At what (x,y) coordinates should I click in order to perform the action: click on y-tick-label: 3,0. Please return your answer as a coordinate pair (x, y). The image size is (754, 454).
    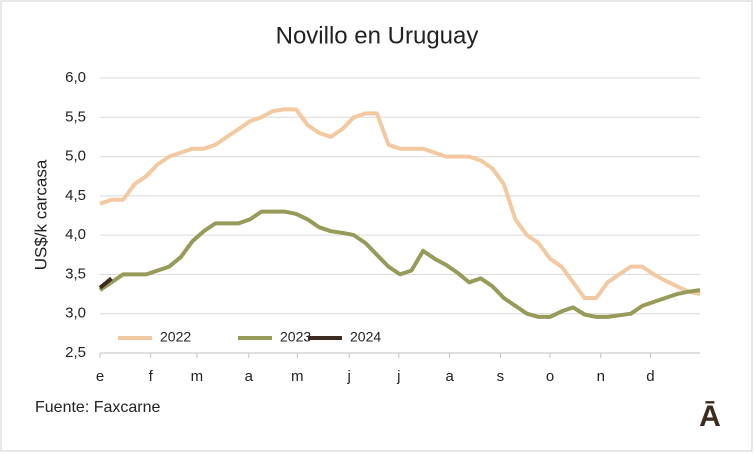
    Looking at the image, I should click on (75, 313).